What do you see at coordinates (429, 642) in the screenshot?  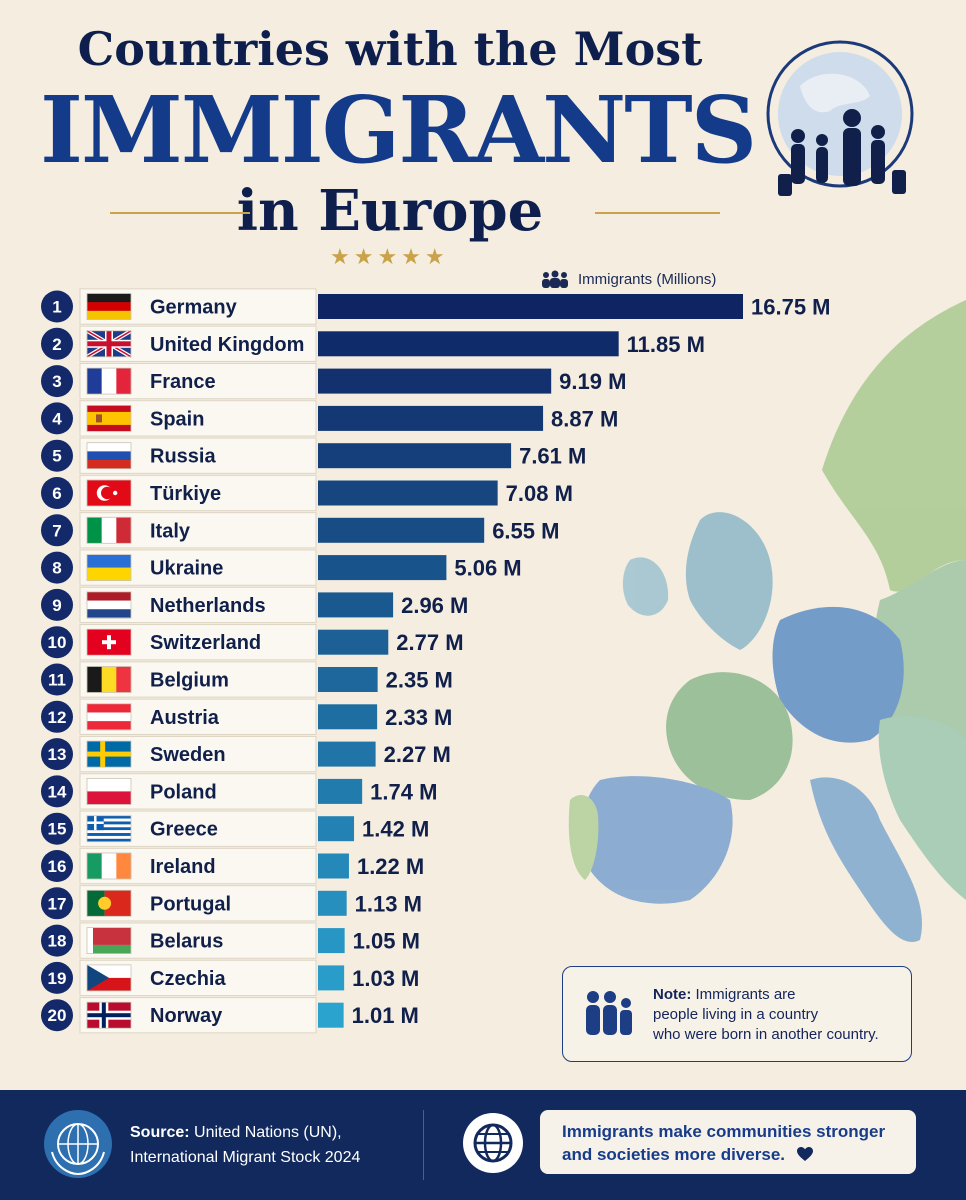 I see `value-label: 2.77 M` at bounding box center [429, 642].